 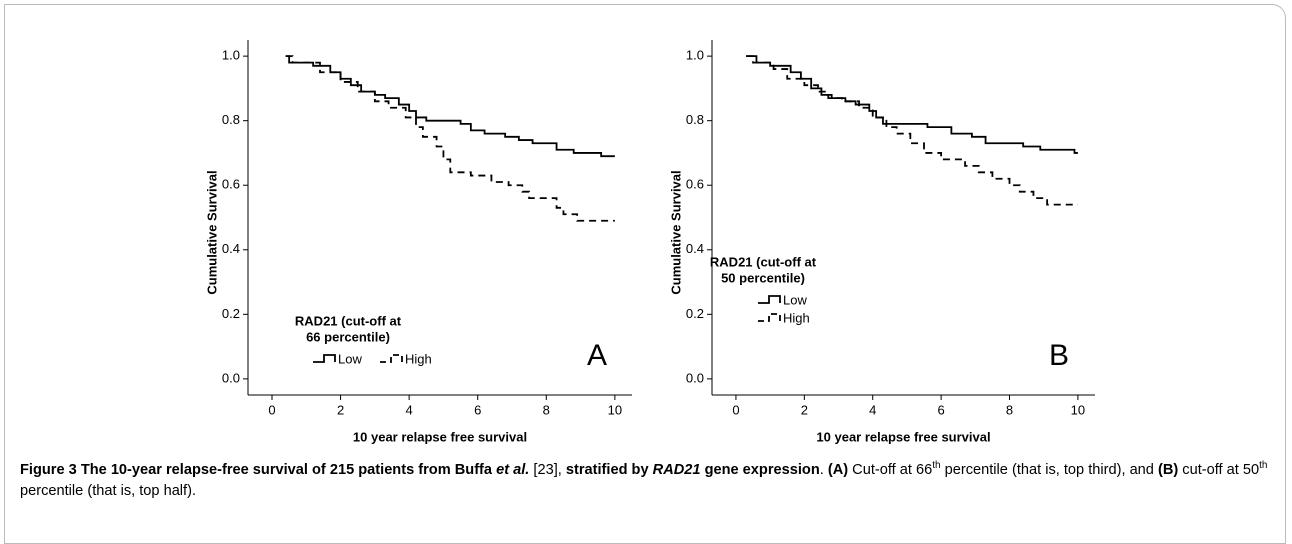 What do you see at coordinates (1059, 355) in the screenshot?
I see `panel-label: B` at bounding box center [1059, 355].